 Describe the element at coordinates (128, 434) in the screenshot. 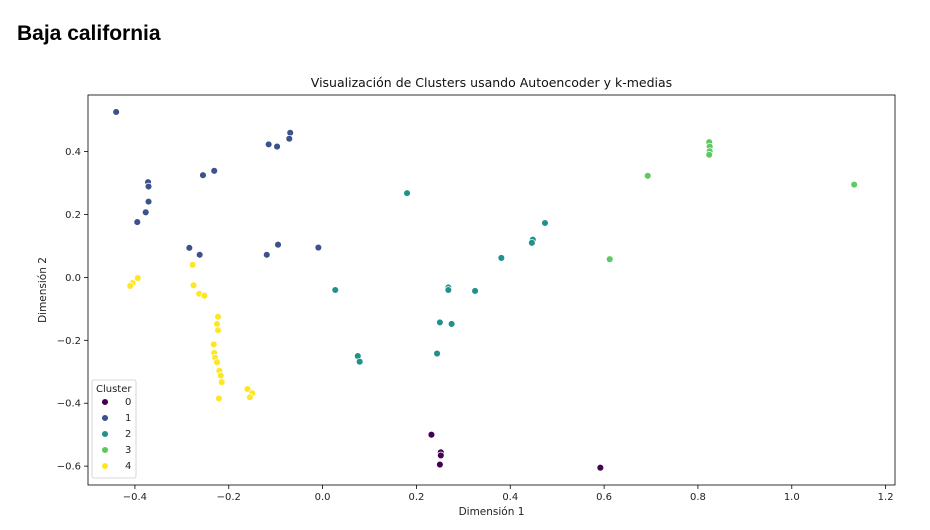

I see `legend-label: 2` at that location.